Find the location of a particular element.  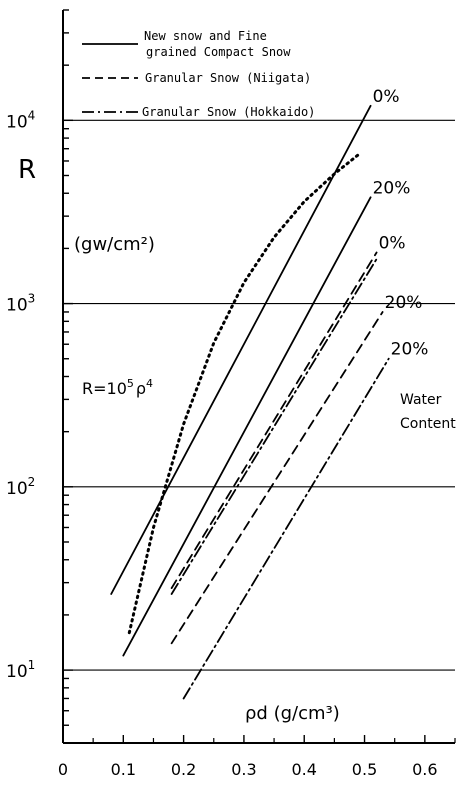

y-tick-exp: 1 is located at coordinates (32, 665).